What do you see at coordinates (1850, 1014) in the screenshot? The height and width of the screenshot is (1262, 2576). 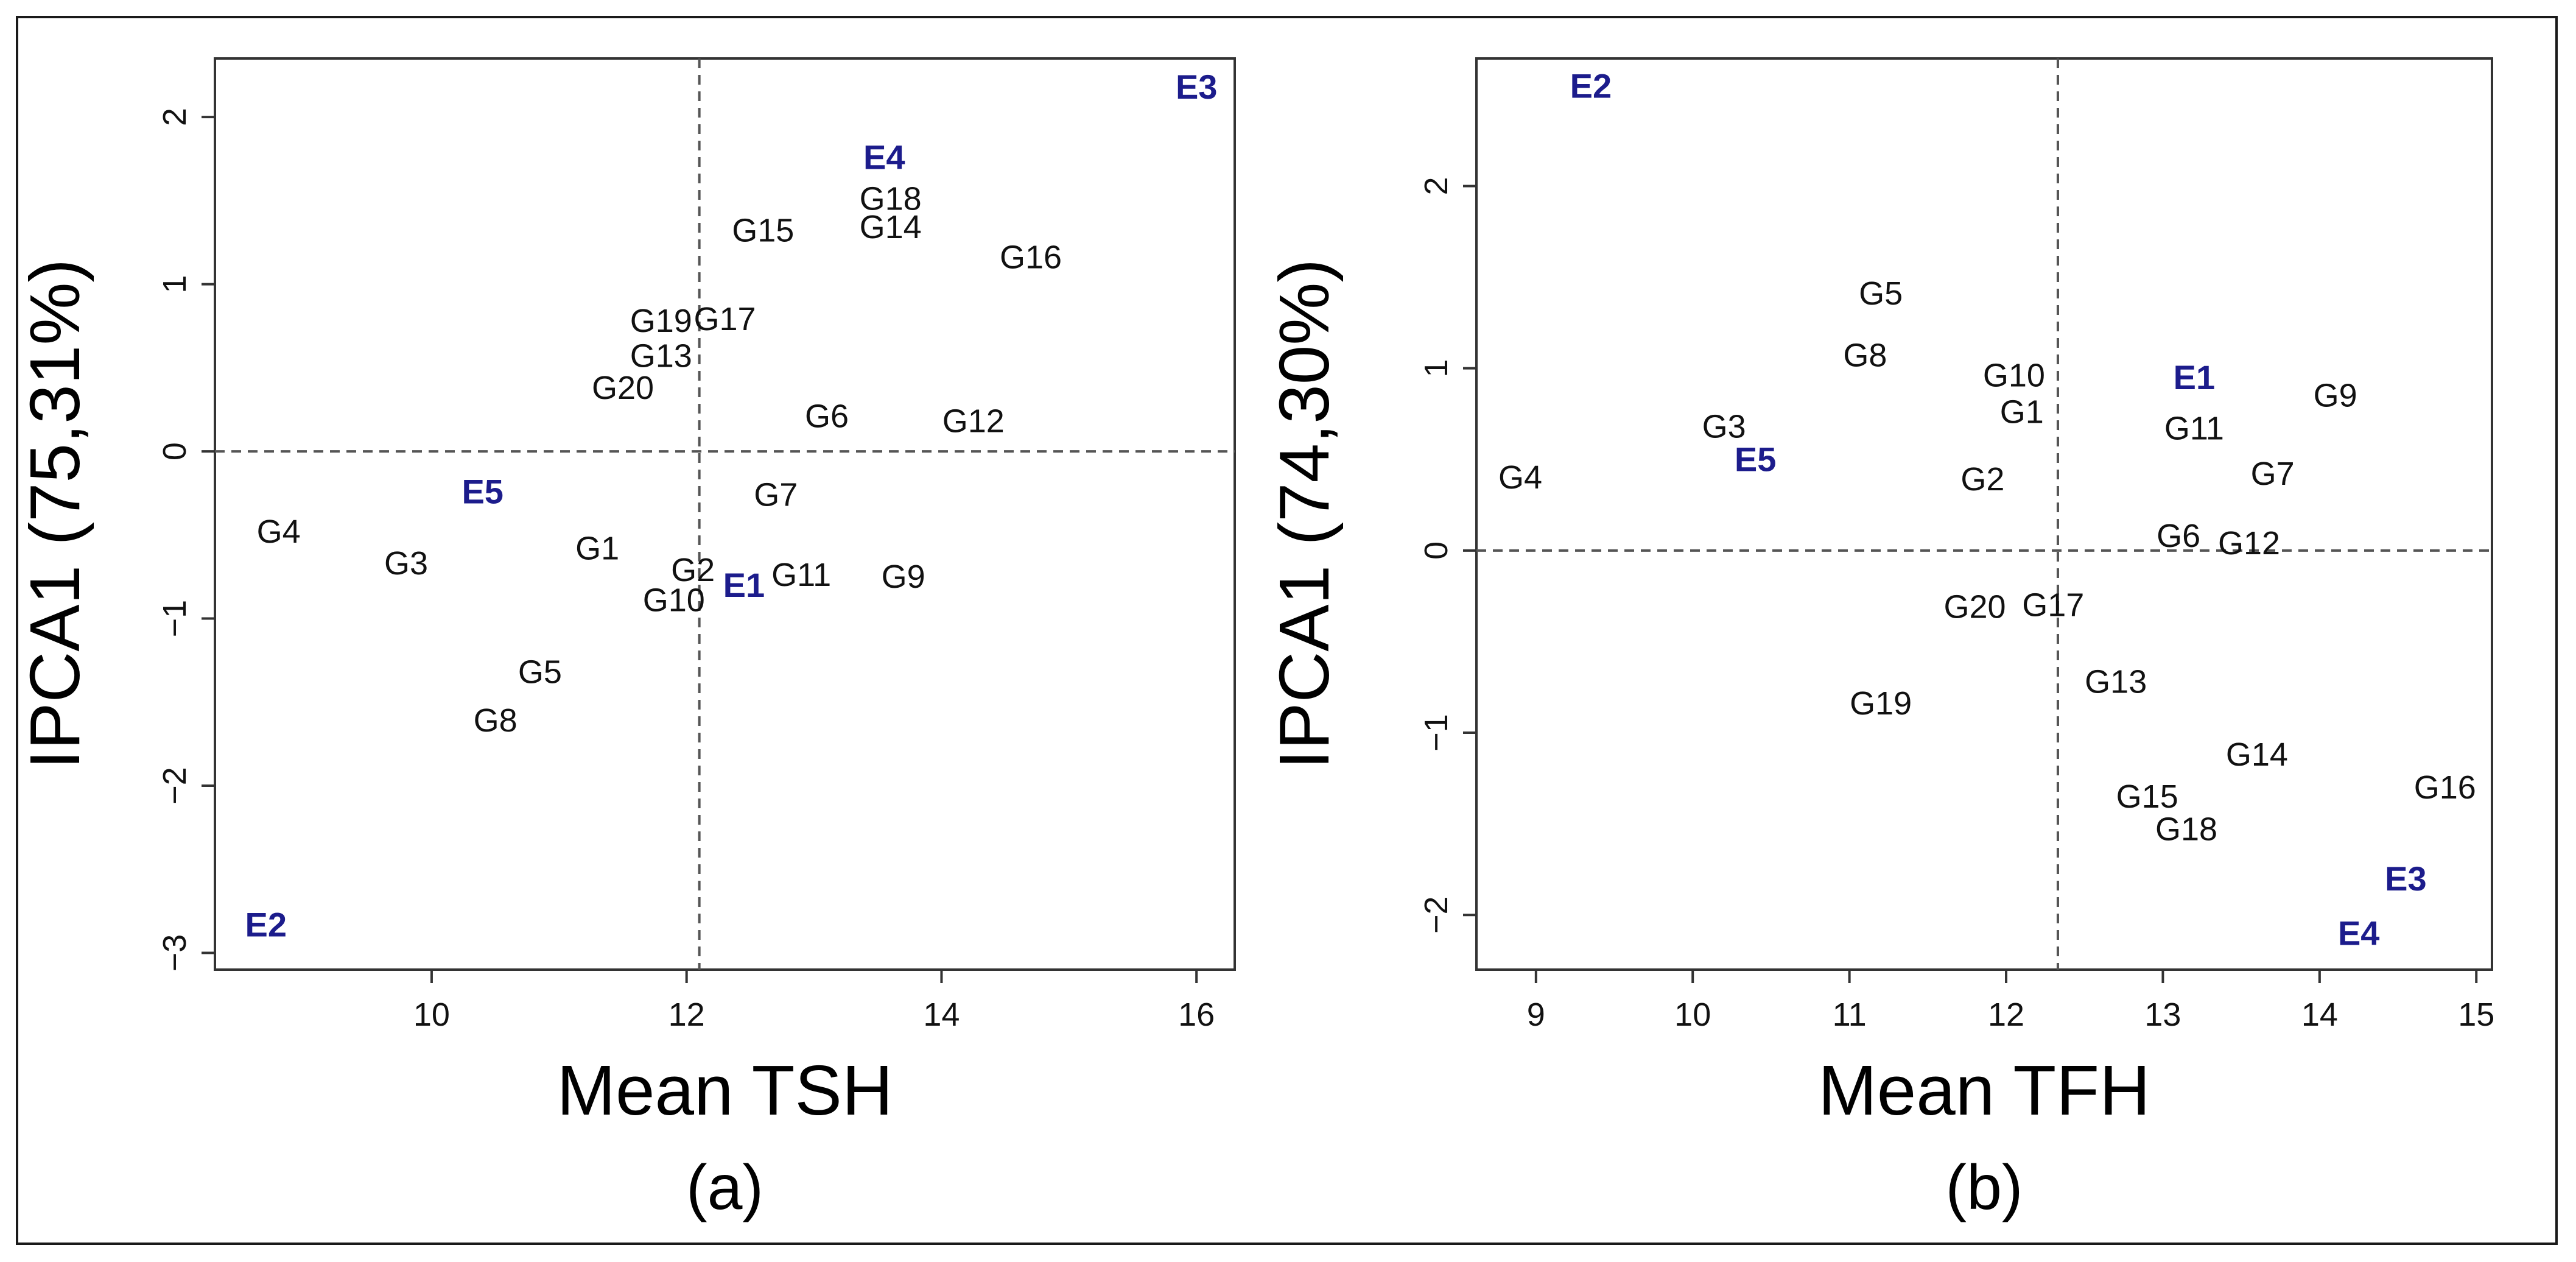 I see `x-tick-label: 11` at bounding box center [1850, 1014].